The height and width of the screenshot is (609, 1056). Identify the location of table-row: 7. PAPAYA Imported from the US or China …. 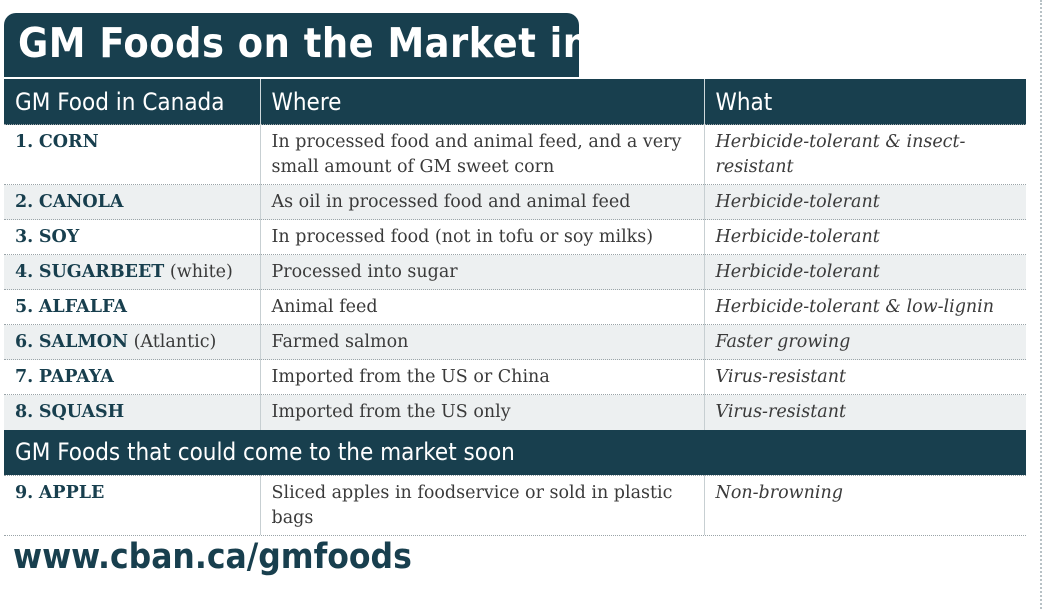
(515, 377).